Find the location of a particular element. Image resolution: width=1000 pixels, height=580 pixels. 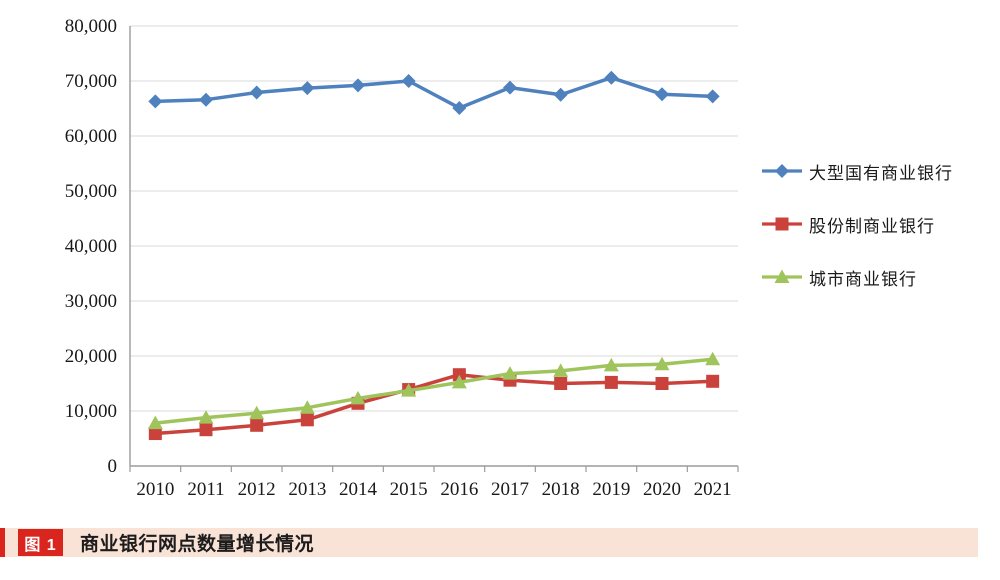

x-axis-tick-label: 2019 is located at coordinates (611, 489).